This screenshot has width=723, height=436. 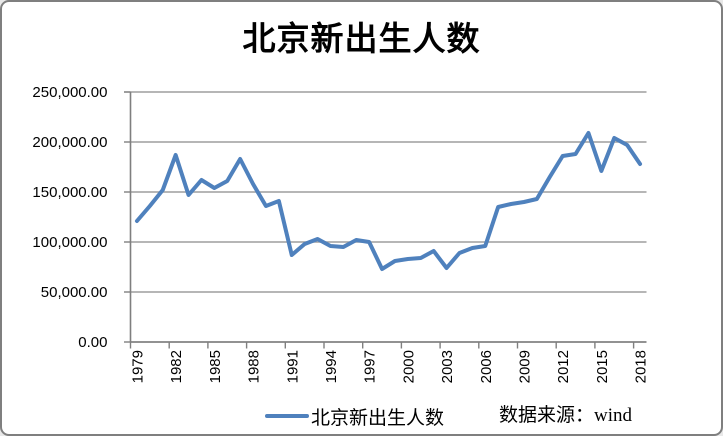 I want to click on x-axis-label: 2009, so click(x=524, y=366).